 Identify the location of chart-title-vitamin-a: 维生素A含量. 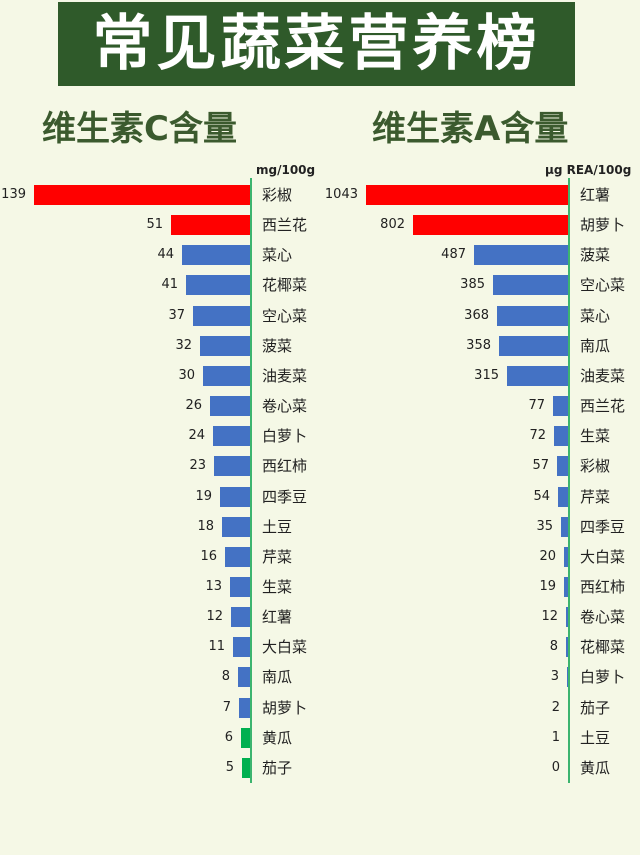
(470, 129).